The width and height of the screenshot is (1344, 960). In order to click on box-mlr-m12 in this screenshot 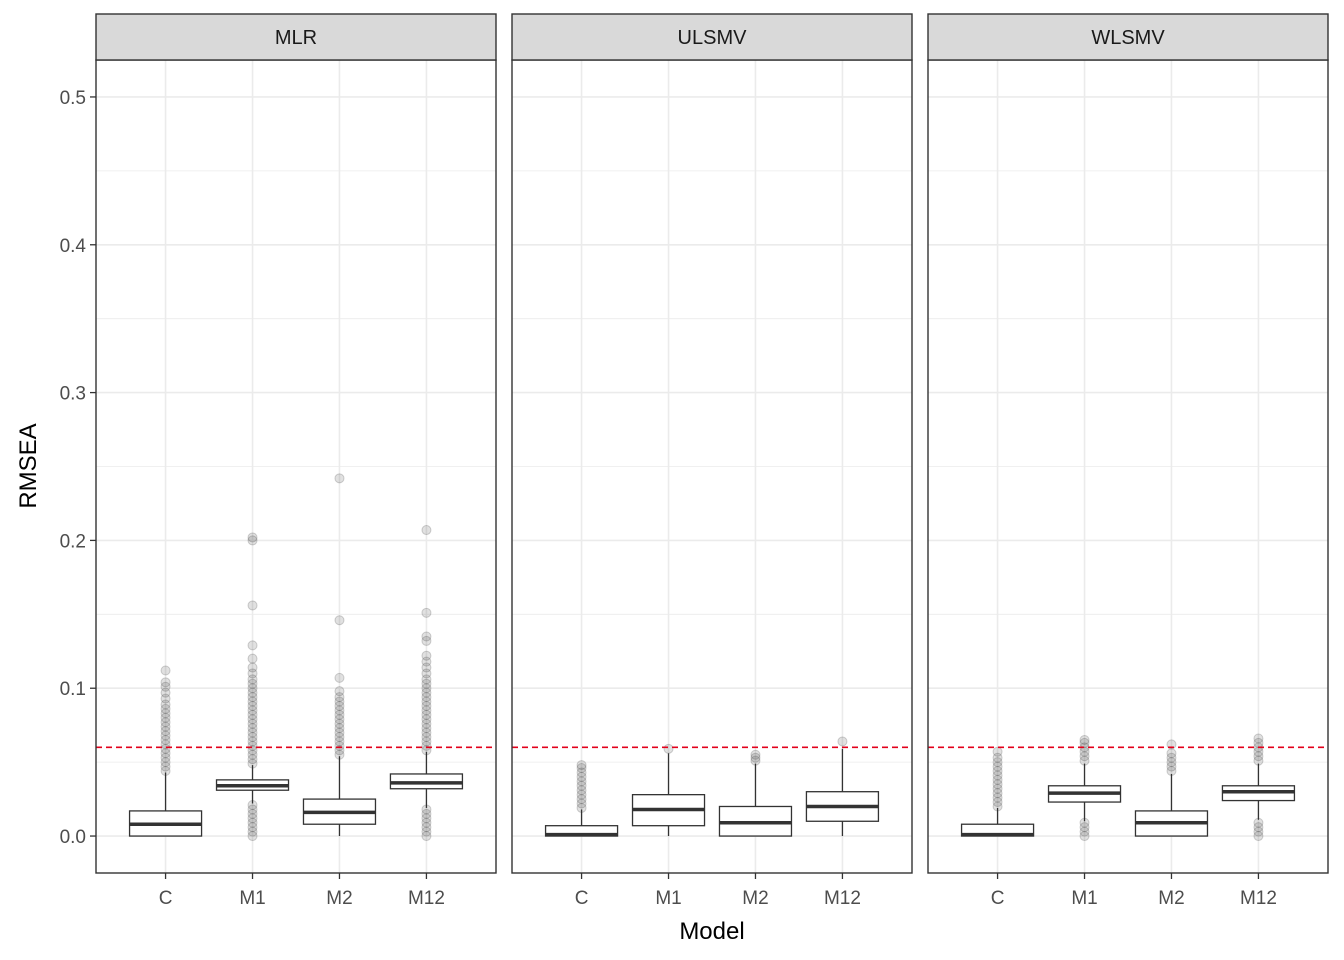, I will do `click(426, 683)`.